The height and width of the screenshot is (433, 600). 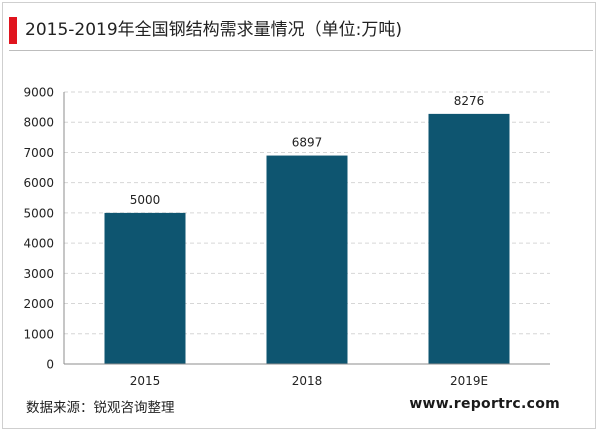 What do you see at coordinates (145, 381) in the screenshot?
I see `x-tick-label: 2015` at bounding box center [145, 381].